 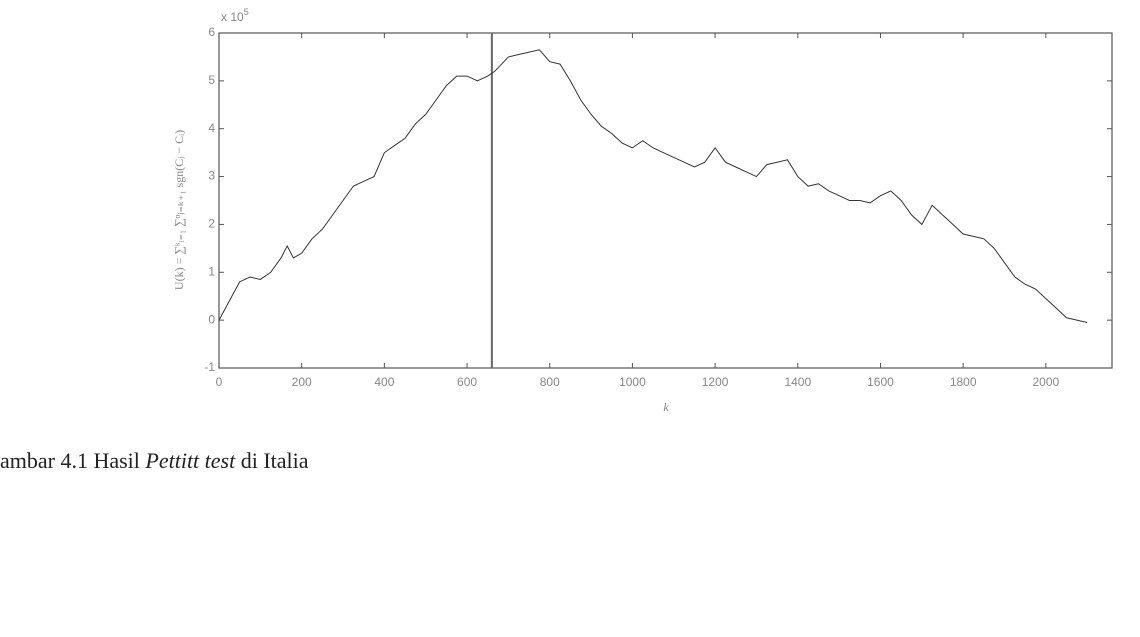 What do you see at coordinates (211, 32) in the screenshot?
I see `y-tick-label: 6` at bounding box center [211, 32].